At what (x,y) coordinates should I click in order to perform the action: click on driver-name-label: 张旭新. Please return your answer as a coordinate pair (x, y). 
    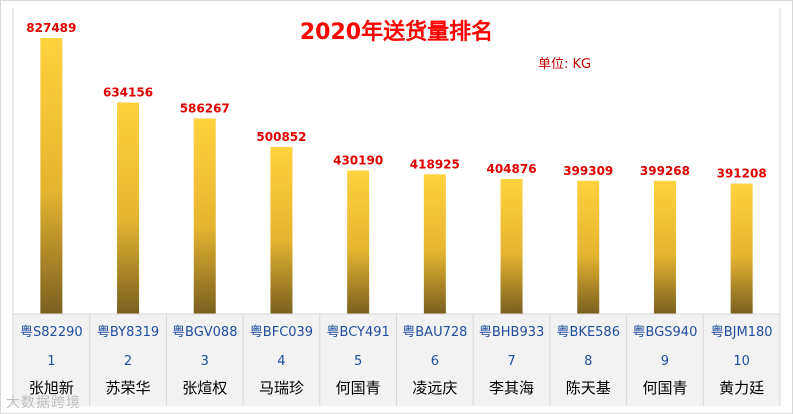
    Looking at the image, I should click on (51, 388).